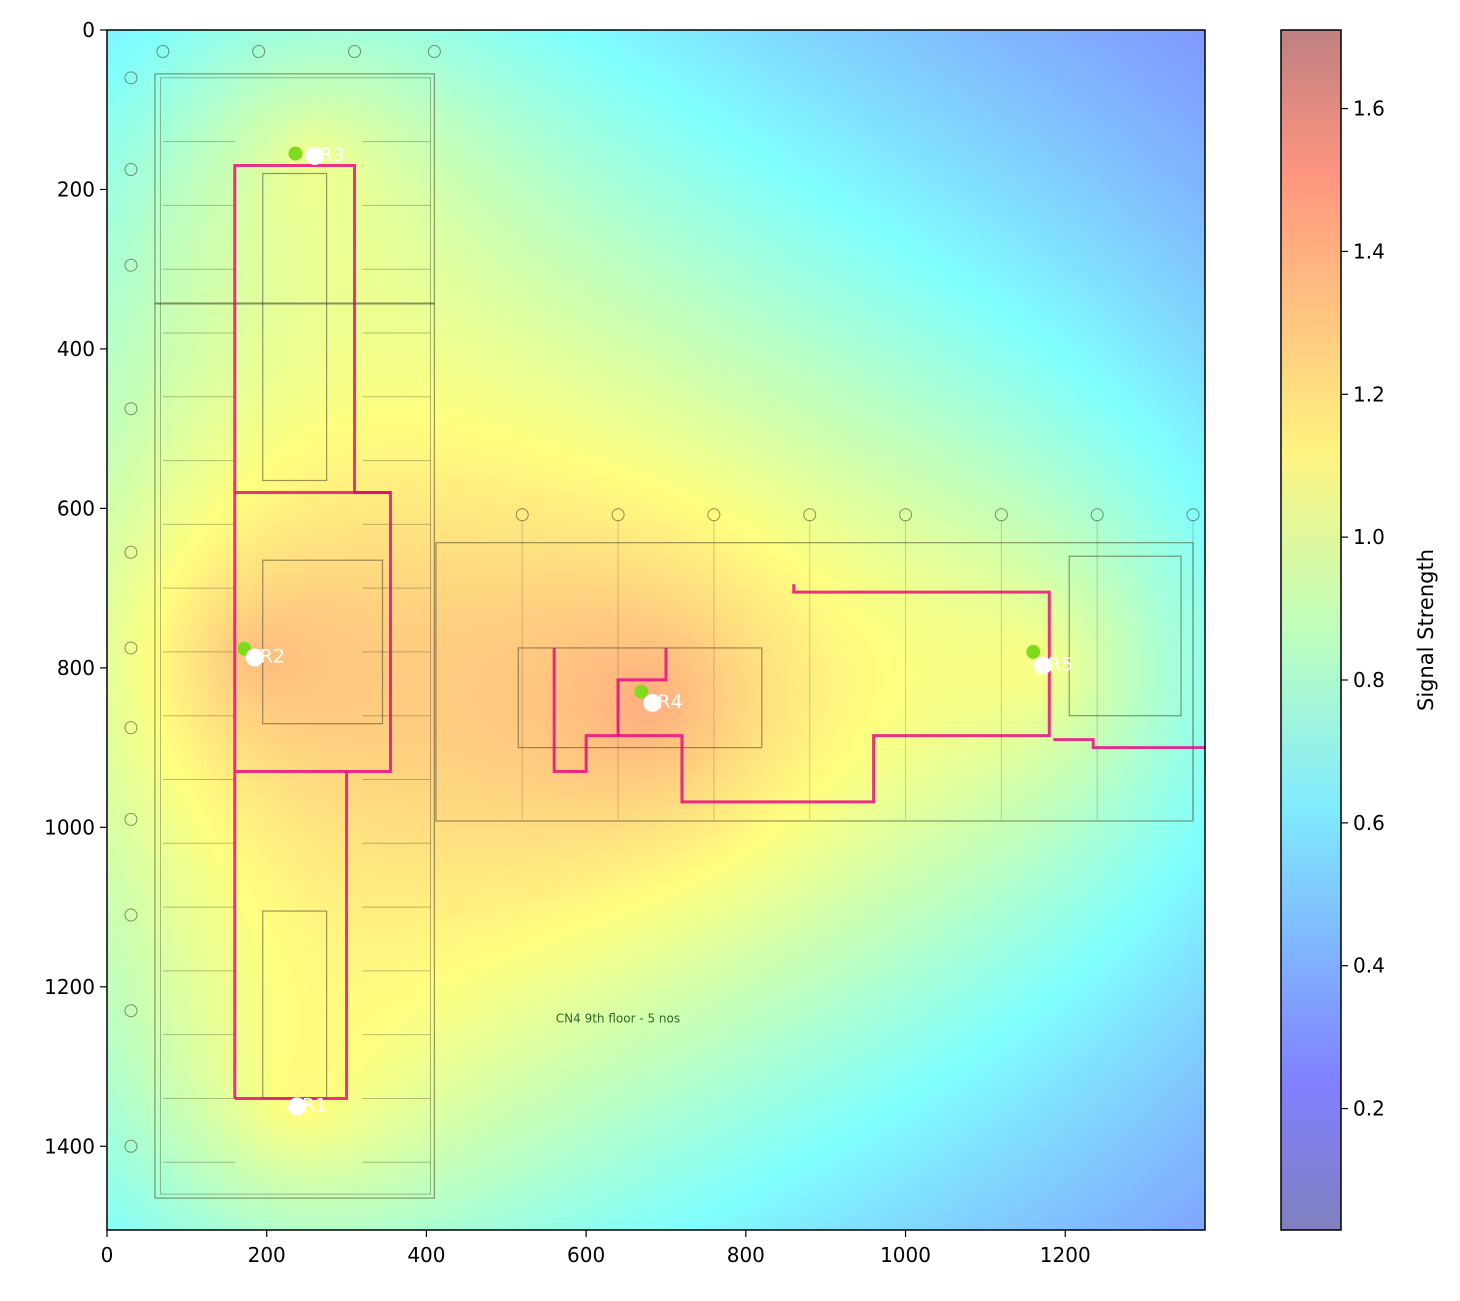 The image size is (1460, 1301). I want to click on x-tick-label: 400, so click(426, 1255).